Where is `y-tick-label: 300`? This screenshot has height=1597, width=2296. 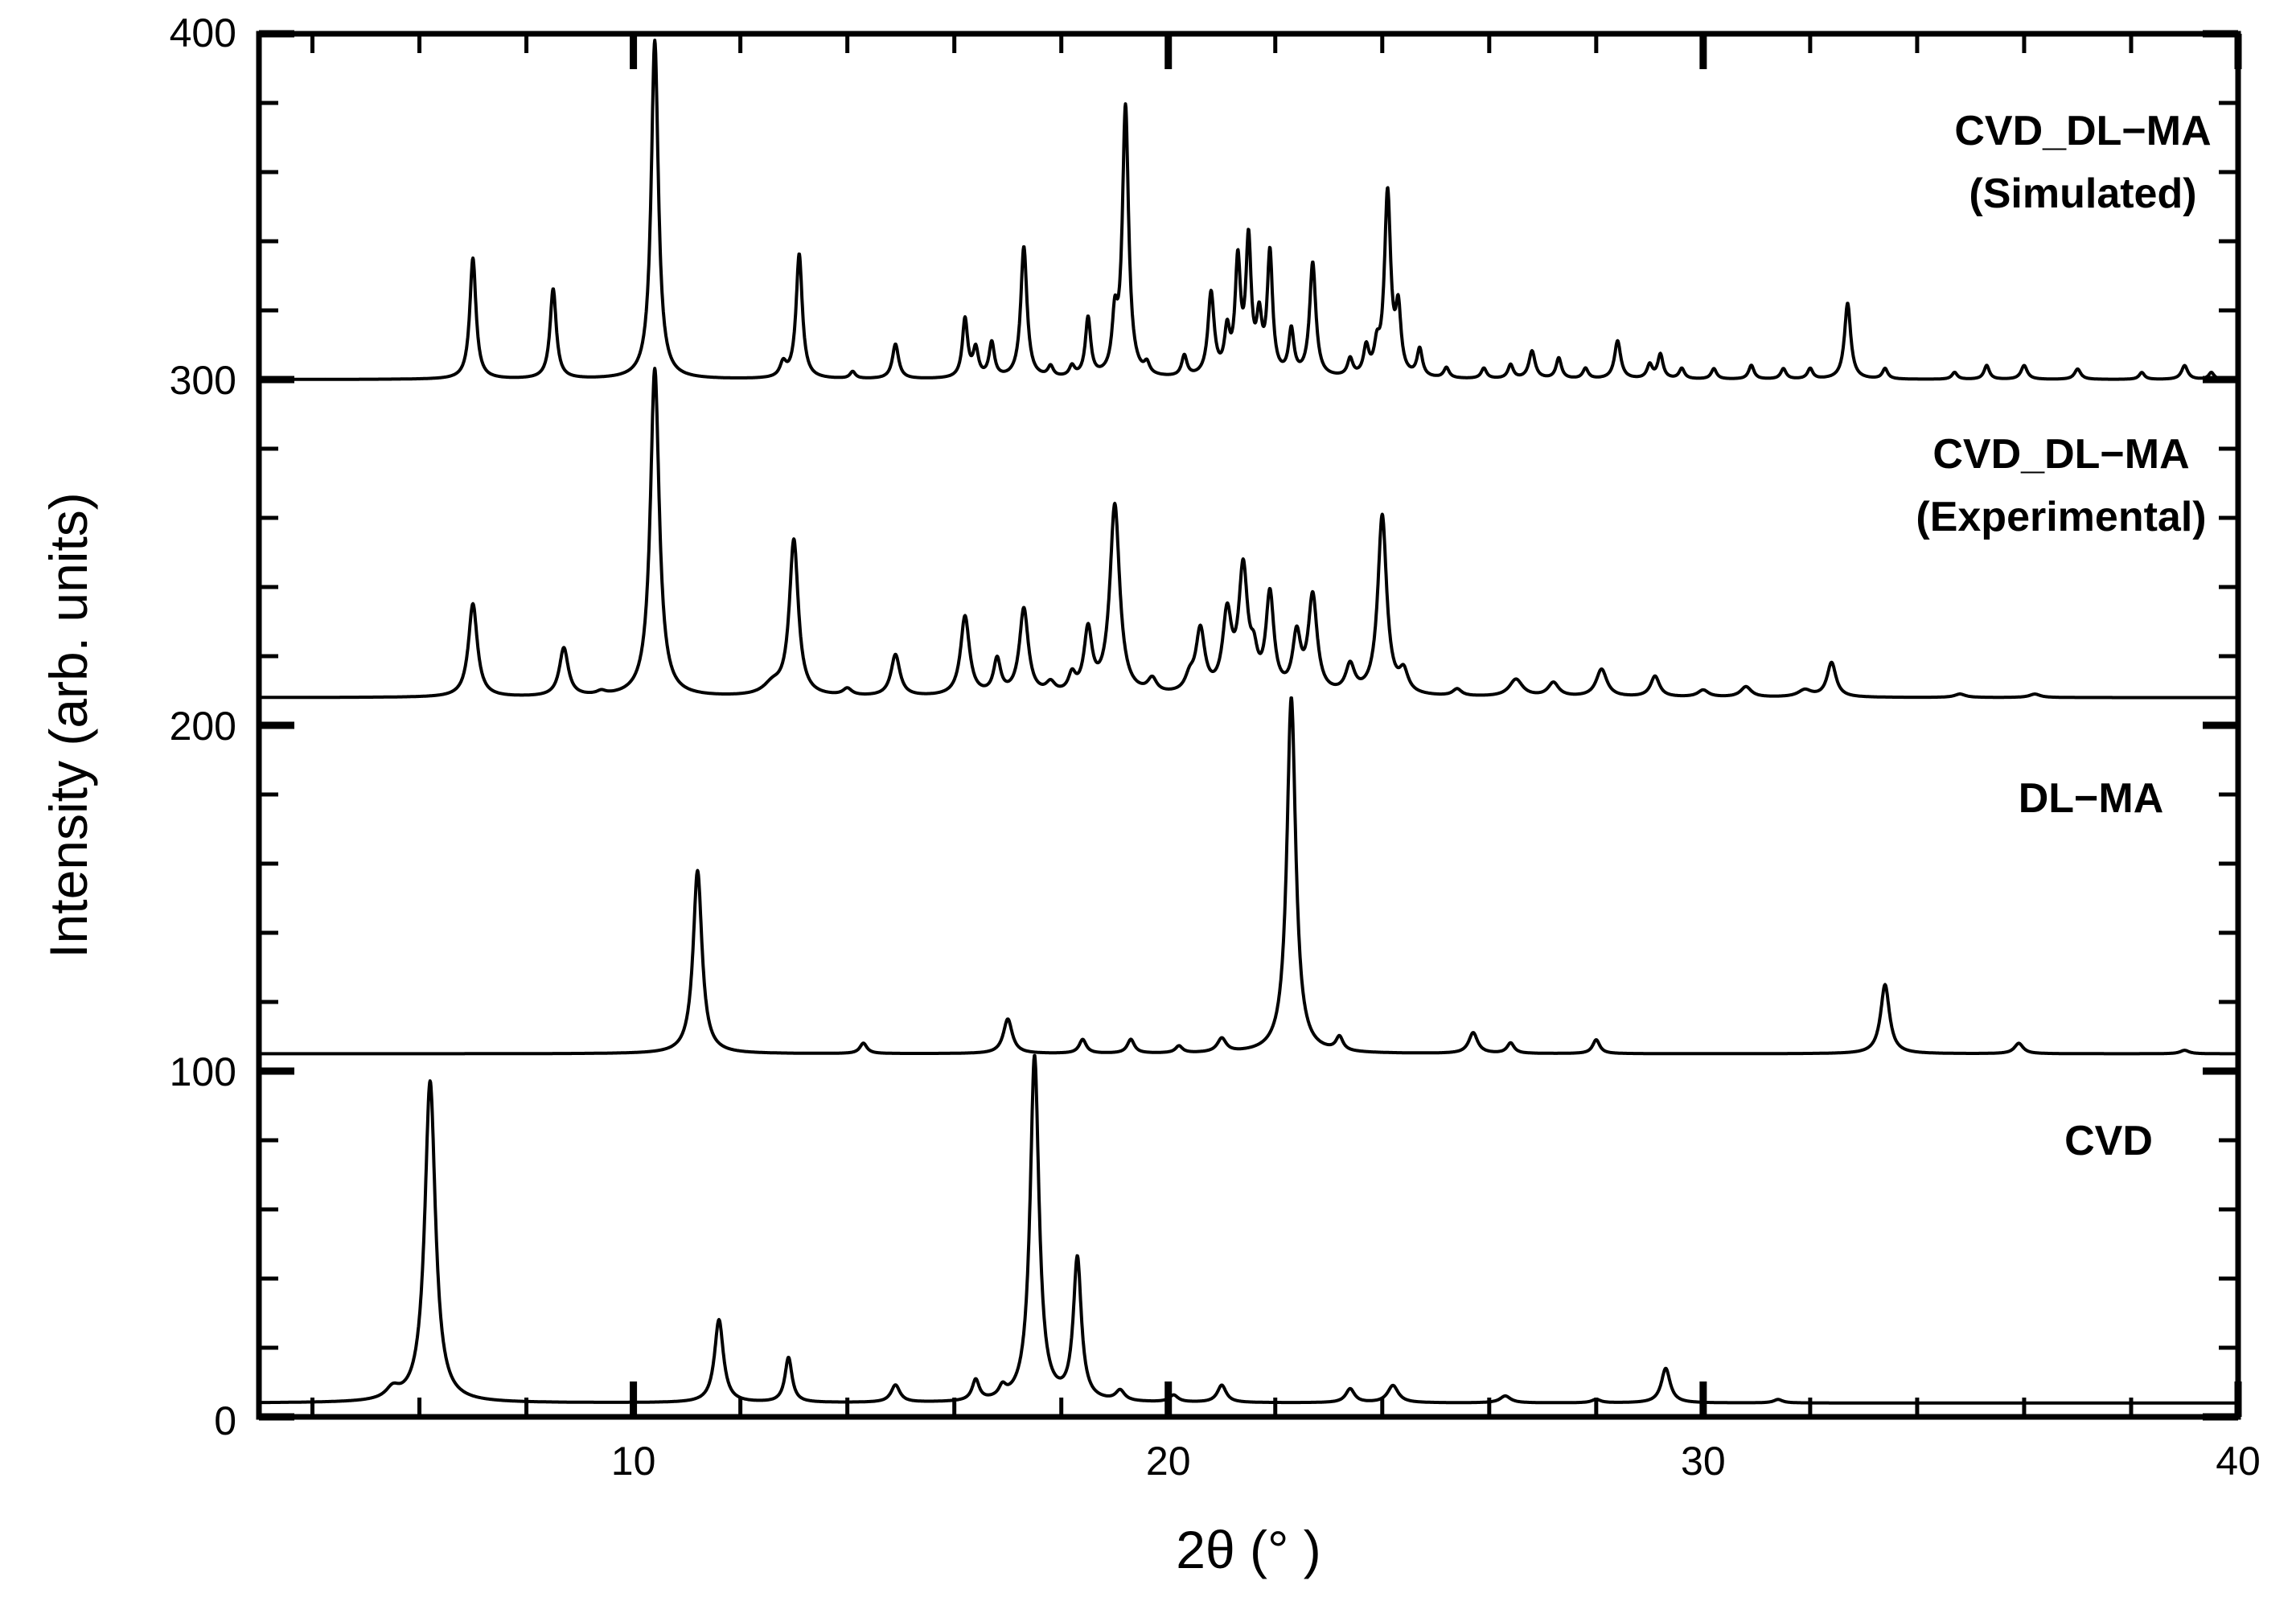 y-tick-label: 300 is located at coordinates (203, 380).